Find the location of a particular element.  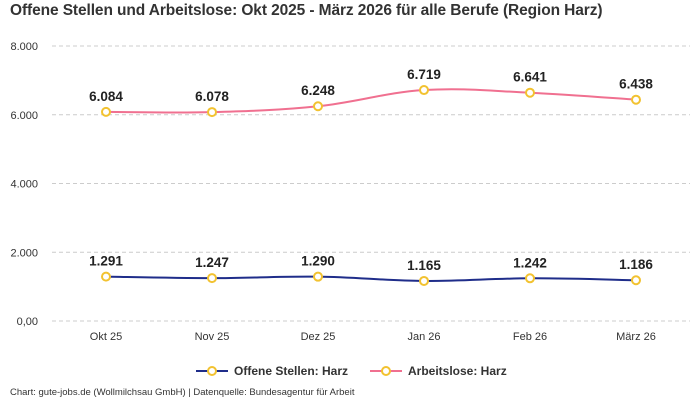

y-tick-label: 4.000 is located at coordinates (24, 185).